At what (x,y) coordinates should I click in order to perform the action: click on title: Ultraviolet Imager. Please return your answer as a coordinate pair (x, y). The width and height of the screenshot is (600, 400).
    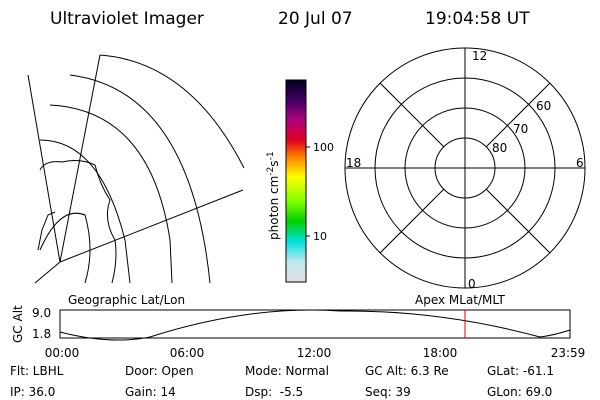
    Looking at the image, I should click on (127, 19).